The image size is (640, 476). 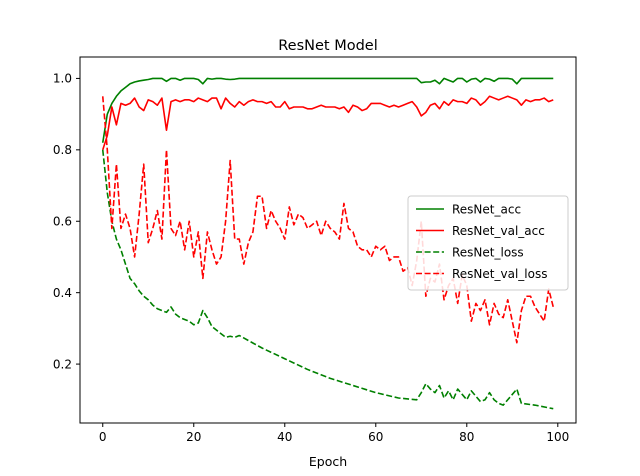 What do you see at coordinates (103, 437) in the screenshot?
I see `x-tick-label: 0` at bounding box center [103, 437].